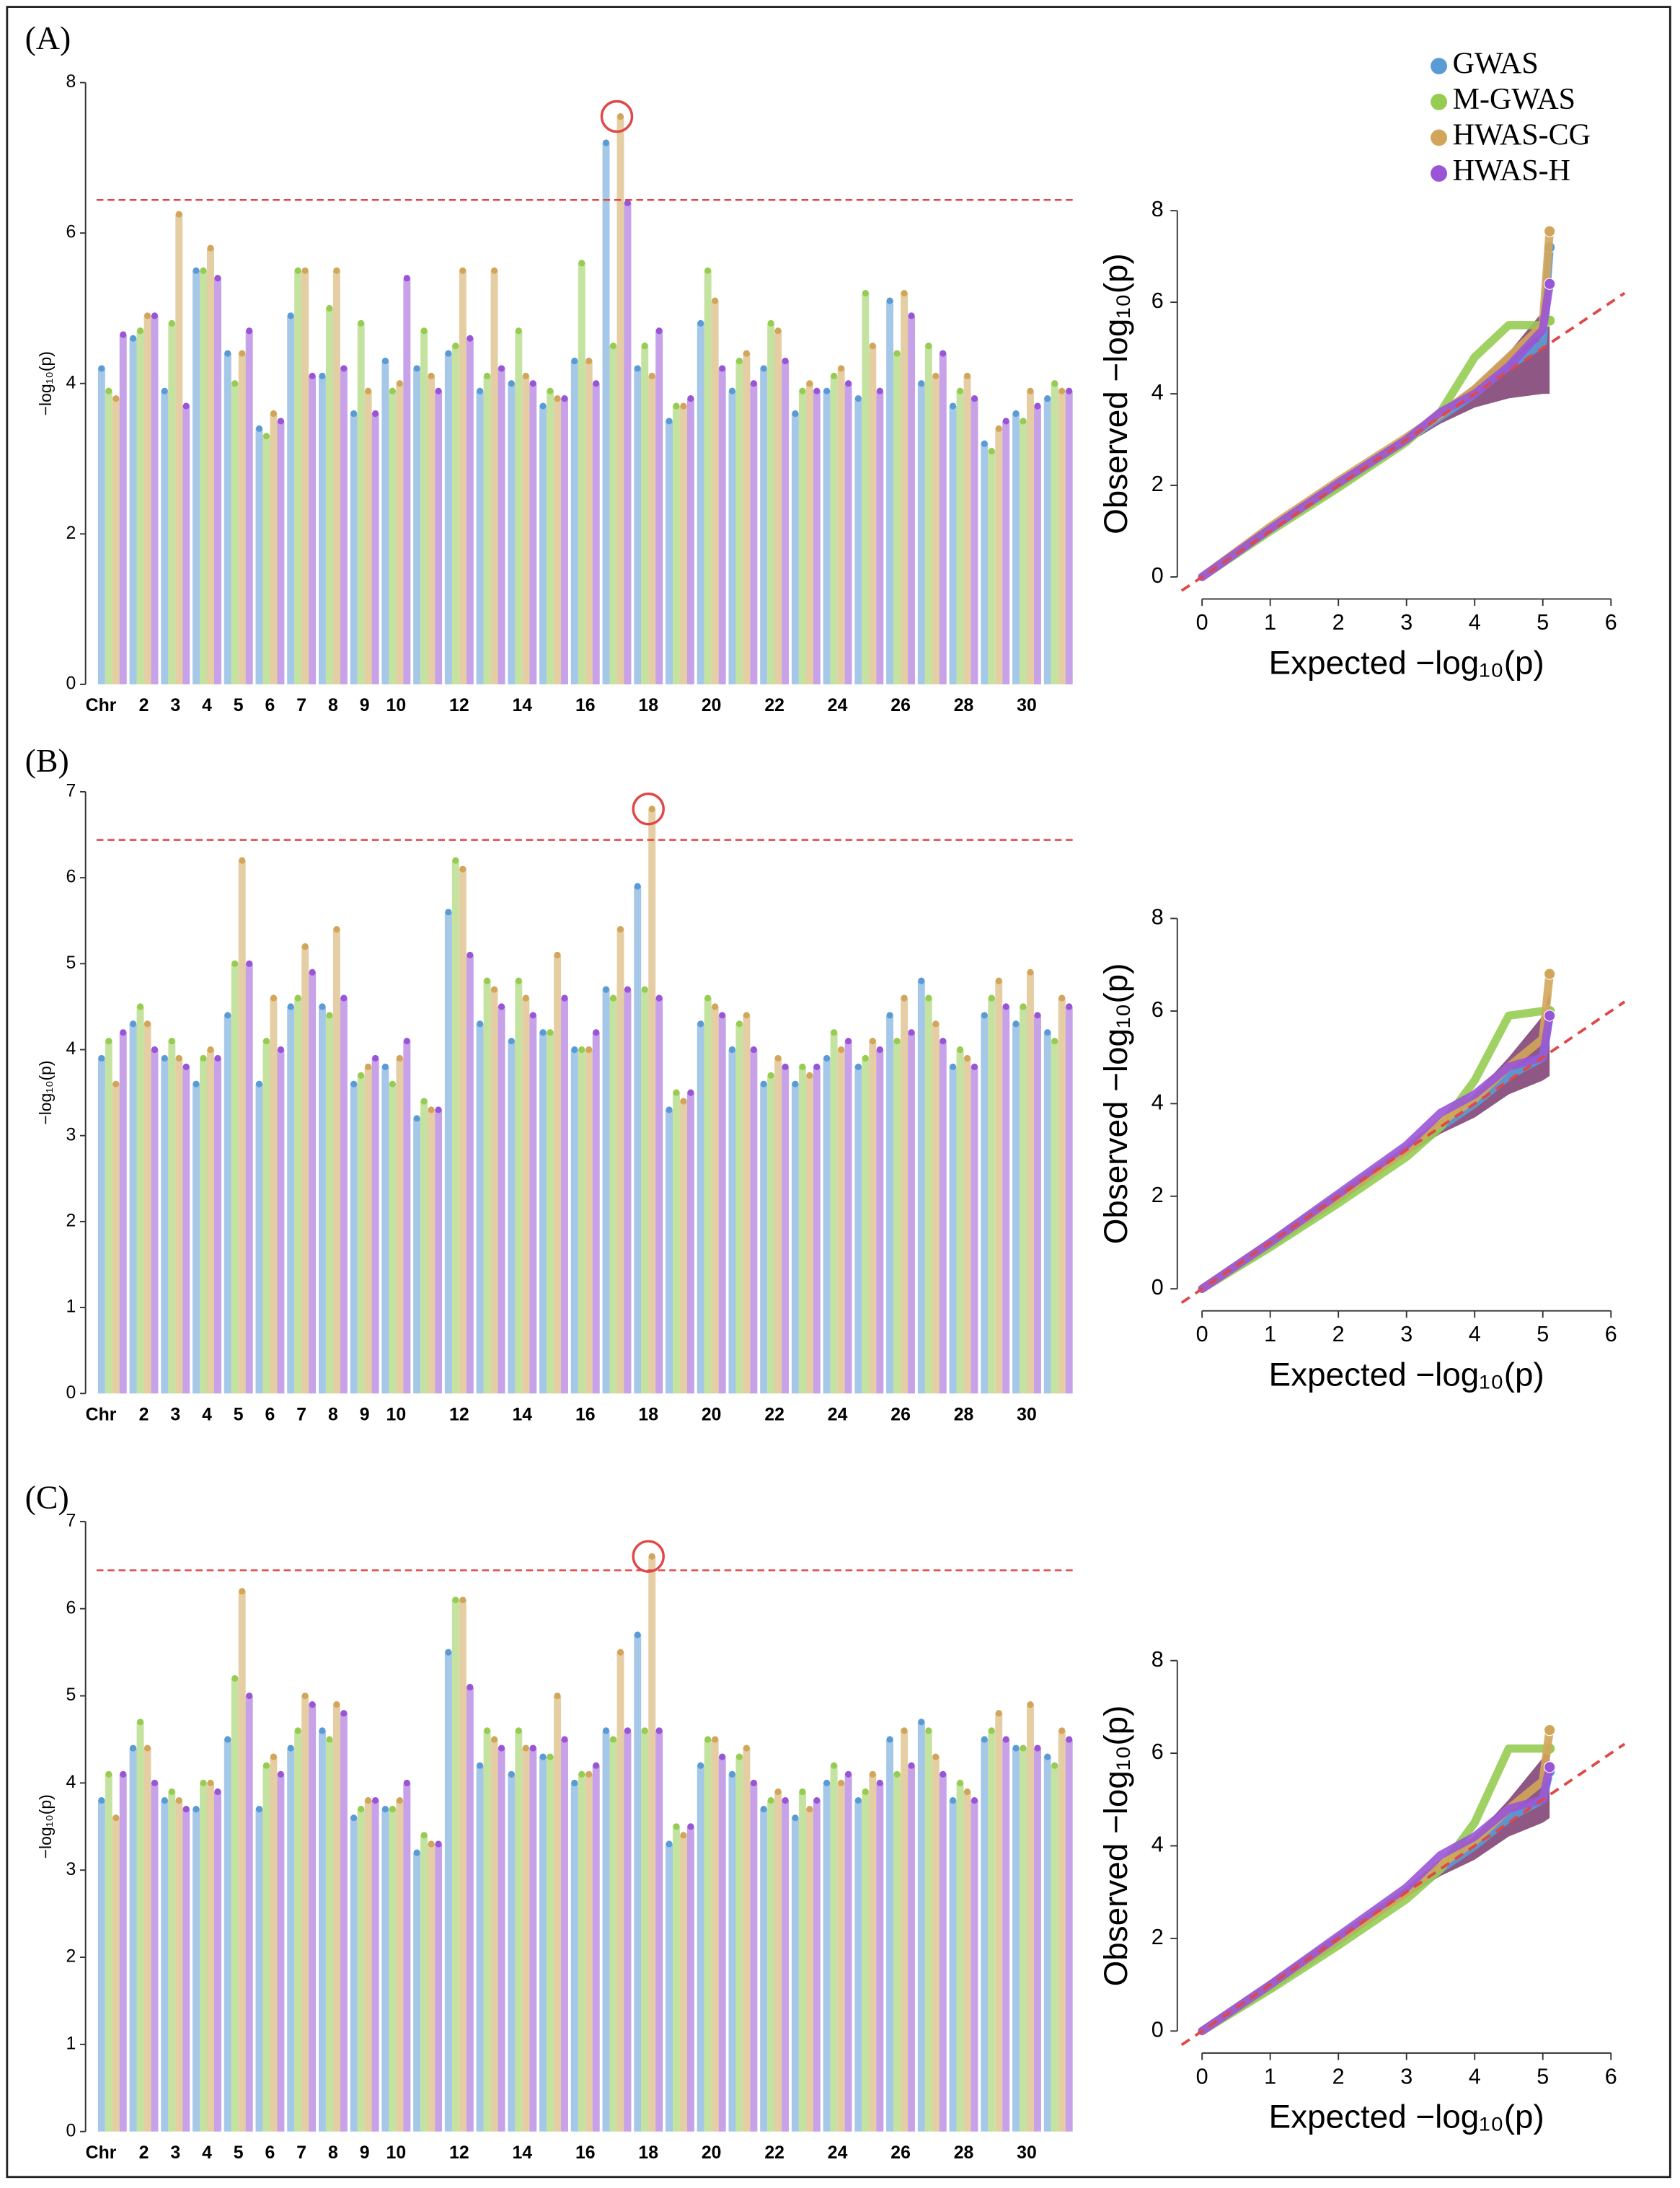 The width and height of the screenshot is (1680, 2188). What do you see at coordinates (774, 705) in the screenshot?
I see `x-tick-label: 22` at bounding box center [774, 705].